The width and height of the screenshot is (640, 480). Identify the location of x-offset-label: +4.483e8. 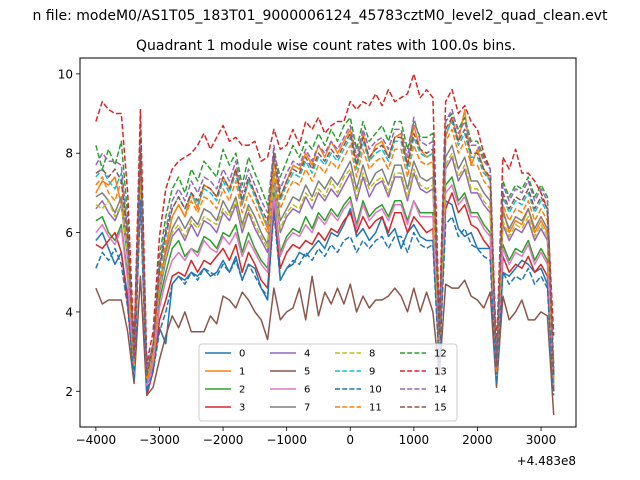
(546, 461).